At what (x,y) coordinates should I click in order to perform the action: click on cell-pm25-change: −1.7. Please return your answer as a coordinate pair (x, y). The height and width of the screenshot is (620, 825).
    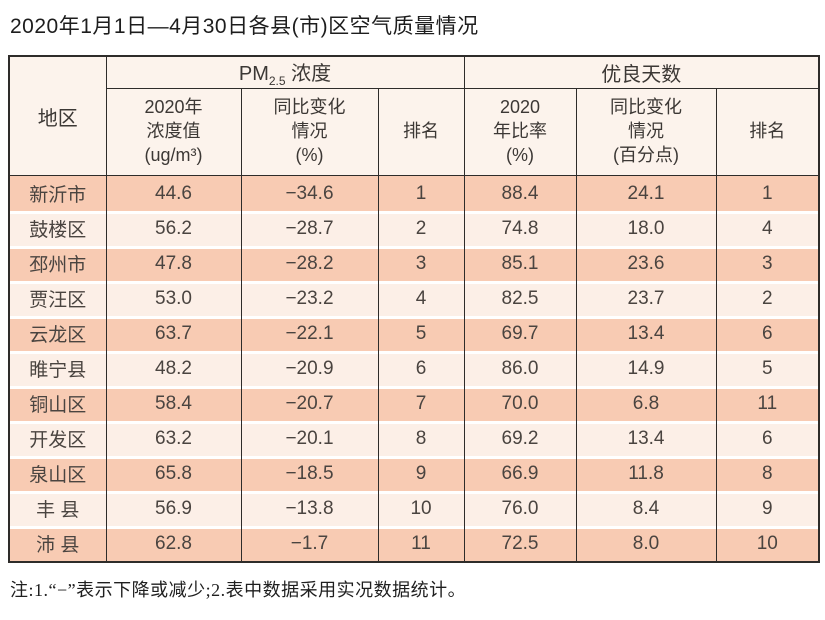
    Looking at the image, I should click on (309, 544).